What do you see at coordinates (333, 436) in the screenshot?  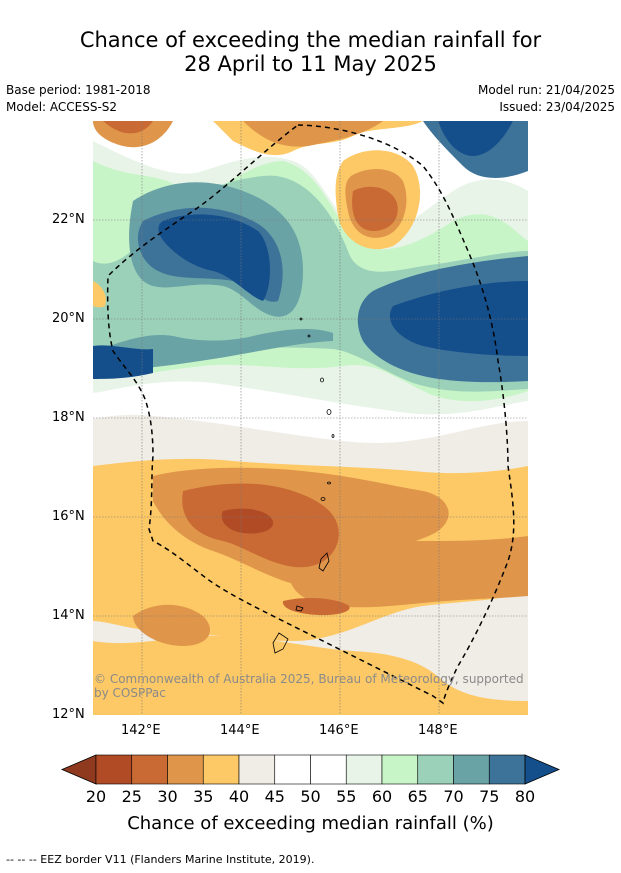 I see `island-alamagan` at bounding box center [333, 436].